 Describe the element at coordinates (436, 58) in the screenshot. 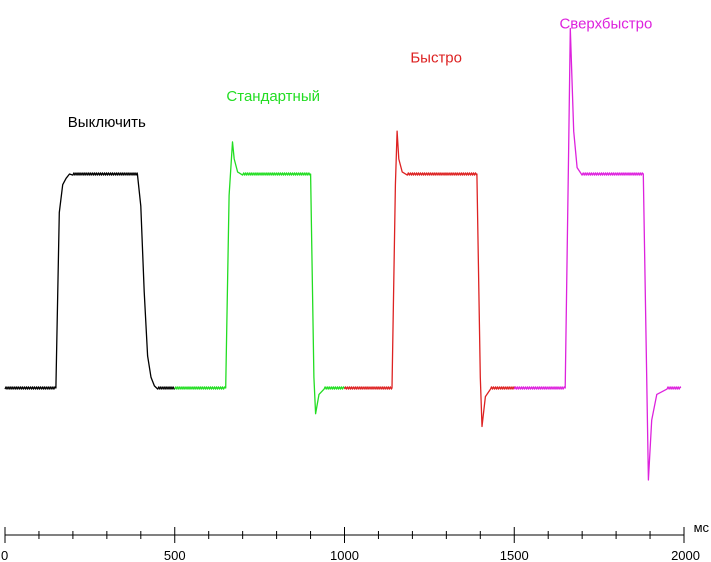

I see `series-annotation-3: Быстро` at that location.